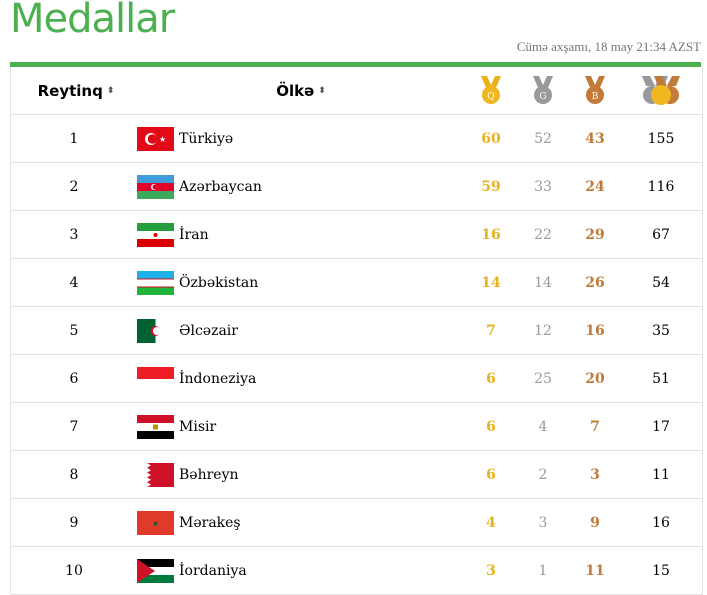 The image size is (707, 595). I want to click on country-name: Özbəkistan, so click(219, 282).